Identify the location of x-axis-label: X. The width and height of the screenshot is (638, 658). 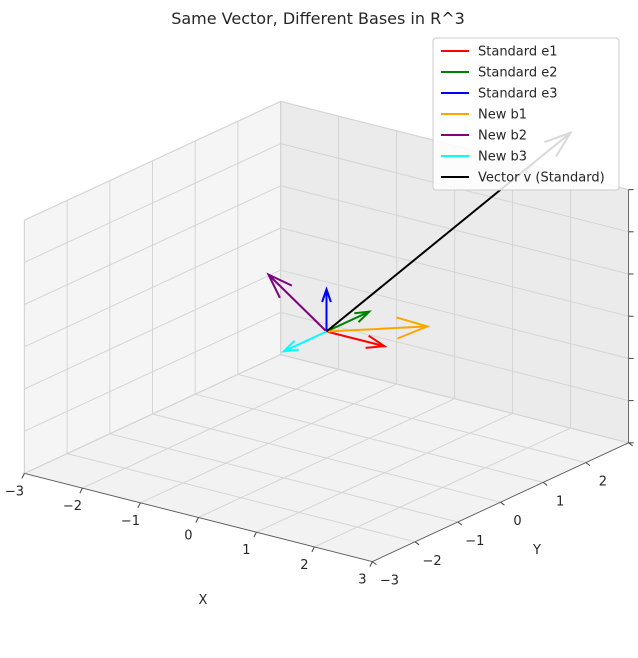
(203, 600).